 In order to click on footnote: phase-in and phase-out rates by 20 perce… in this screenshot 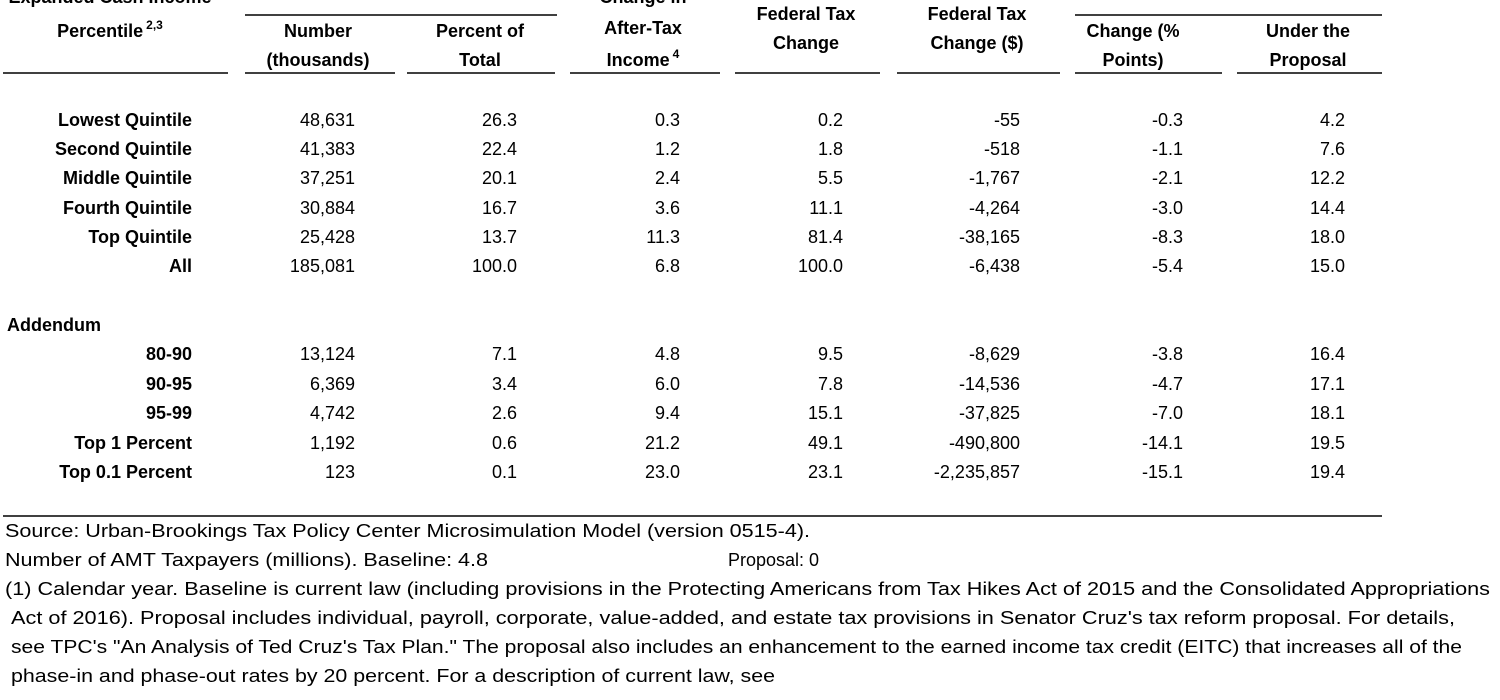, I will do `click(393, 676)`.